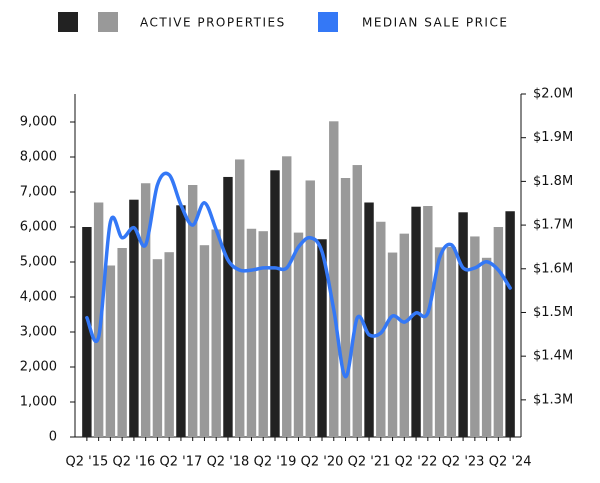 Image resolution: width=600 pixels, height=483 pixels. I want to click on x-tick-label: Q2 '18, so click(228, 462).